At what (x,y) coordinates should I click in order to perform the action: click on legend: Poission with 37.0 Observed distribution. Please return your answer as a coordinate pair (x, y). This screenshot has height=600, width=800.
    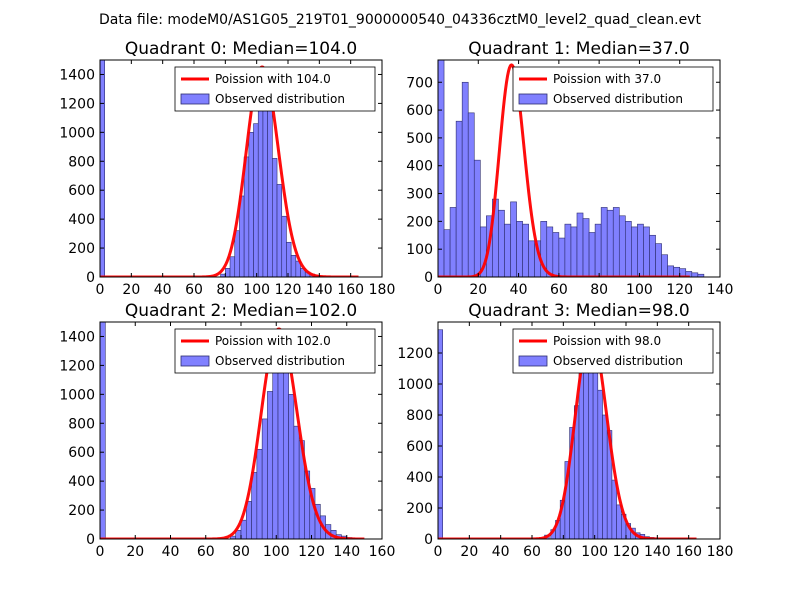
    Looking at the image, I should click on (613, 89).